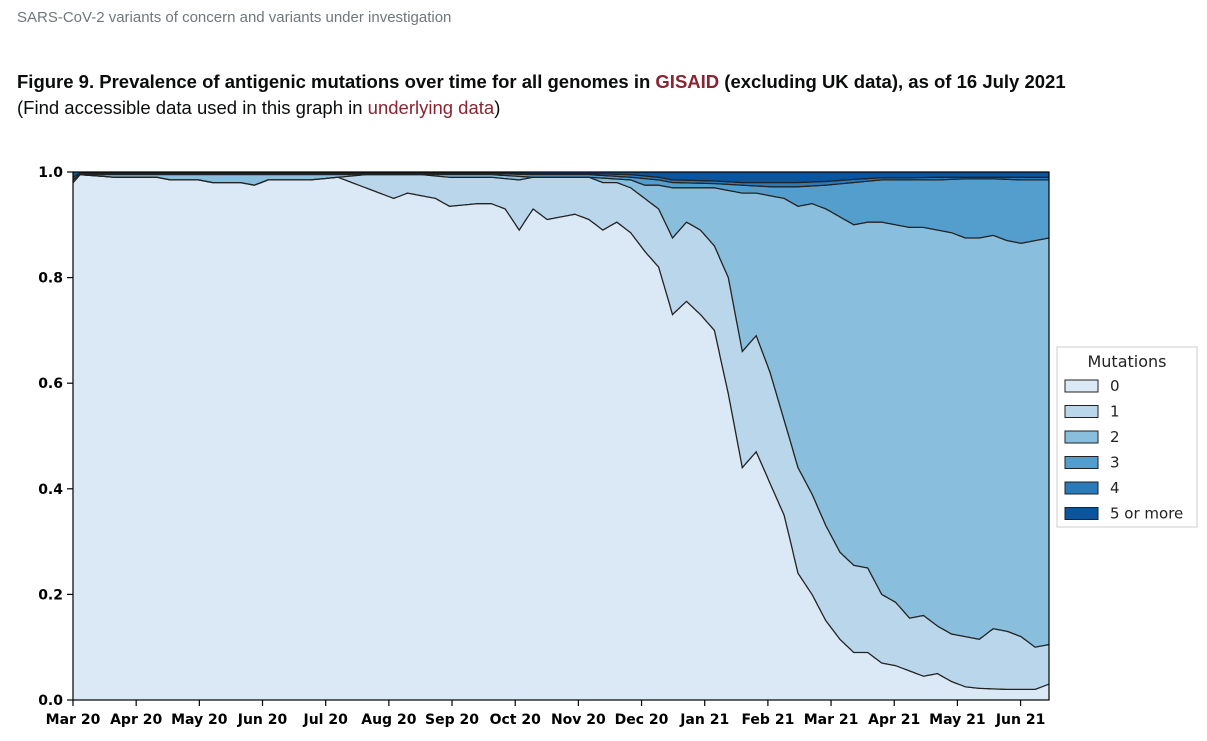 This screenshot has width=1207, height=741. I want to click on x-tick-label: Mar 20, so click(73, 720).